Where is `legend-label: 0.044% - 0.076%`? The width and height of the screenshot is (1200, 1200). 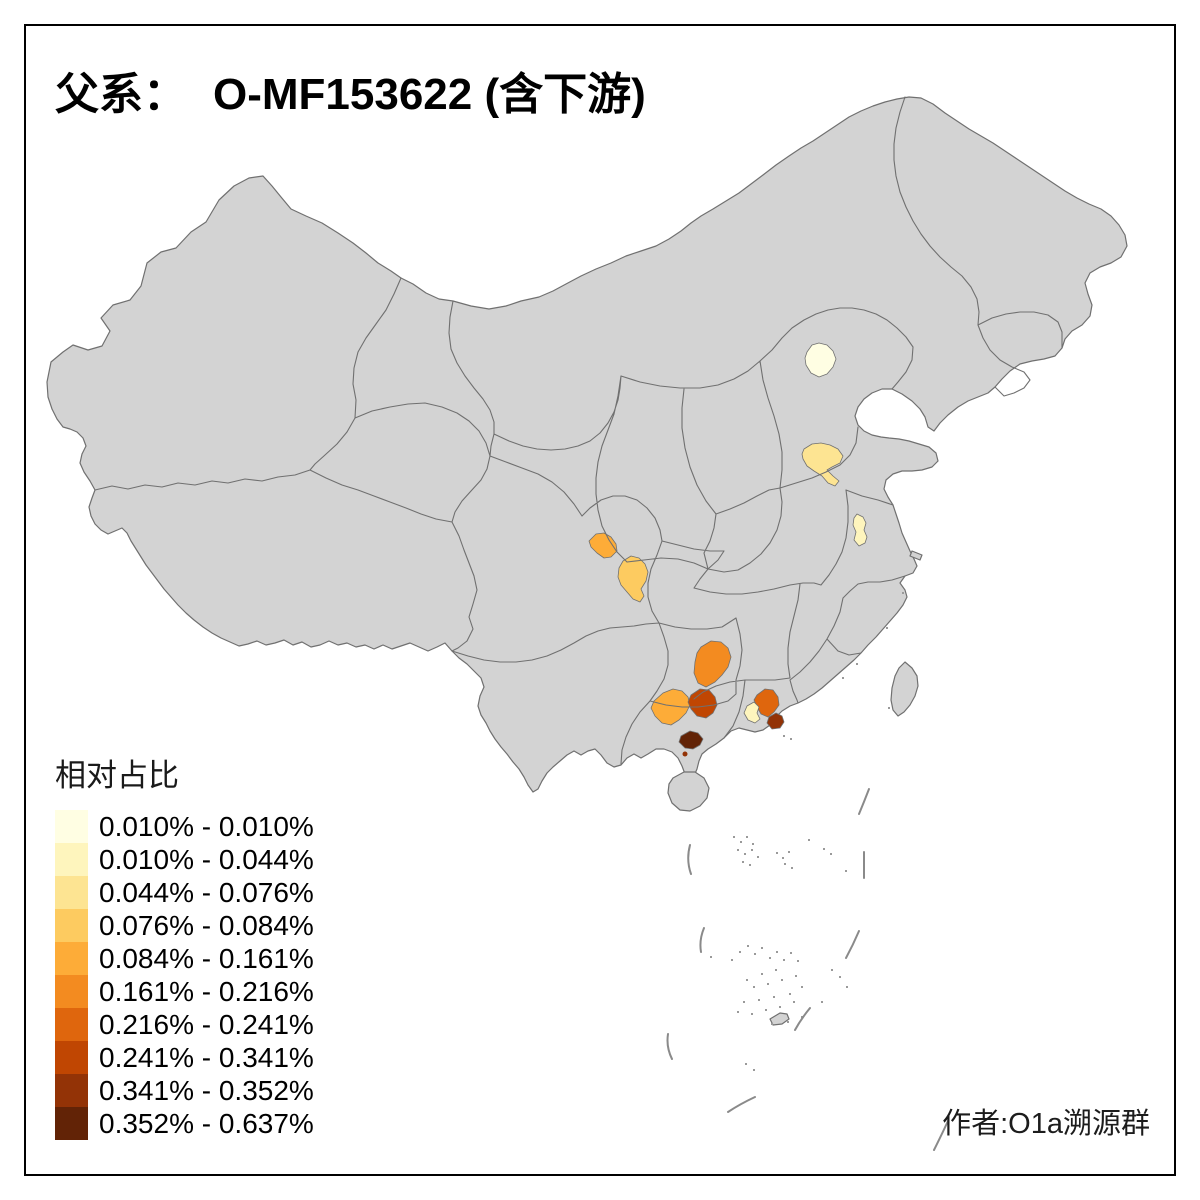
legend-label: 0.044% - 0.076% is located at coordinates (206, 892).